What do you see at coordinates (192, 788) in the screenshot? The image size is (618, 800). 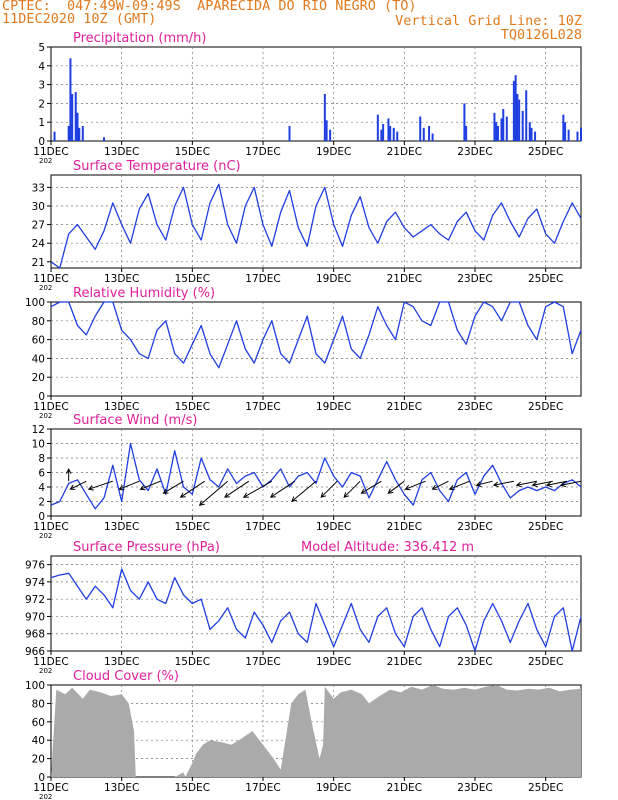 I see `cloud-xtick-label: 15DEC` at bounding box center [192, 788].